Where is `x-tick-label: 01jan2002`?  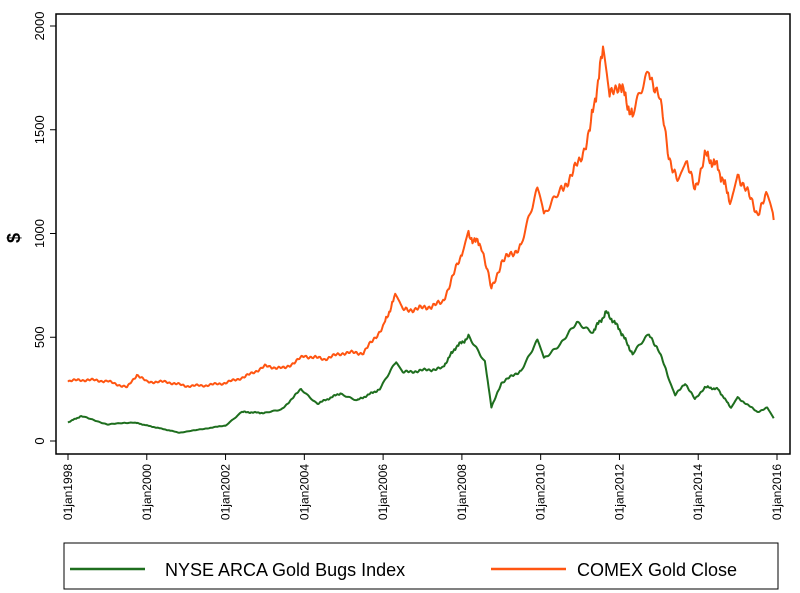
x-tick-label: 01jan2002 is located at coordinates (226, 492).